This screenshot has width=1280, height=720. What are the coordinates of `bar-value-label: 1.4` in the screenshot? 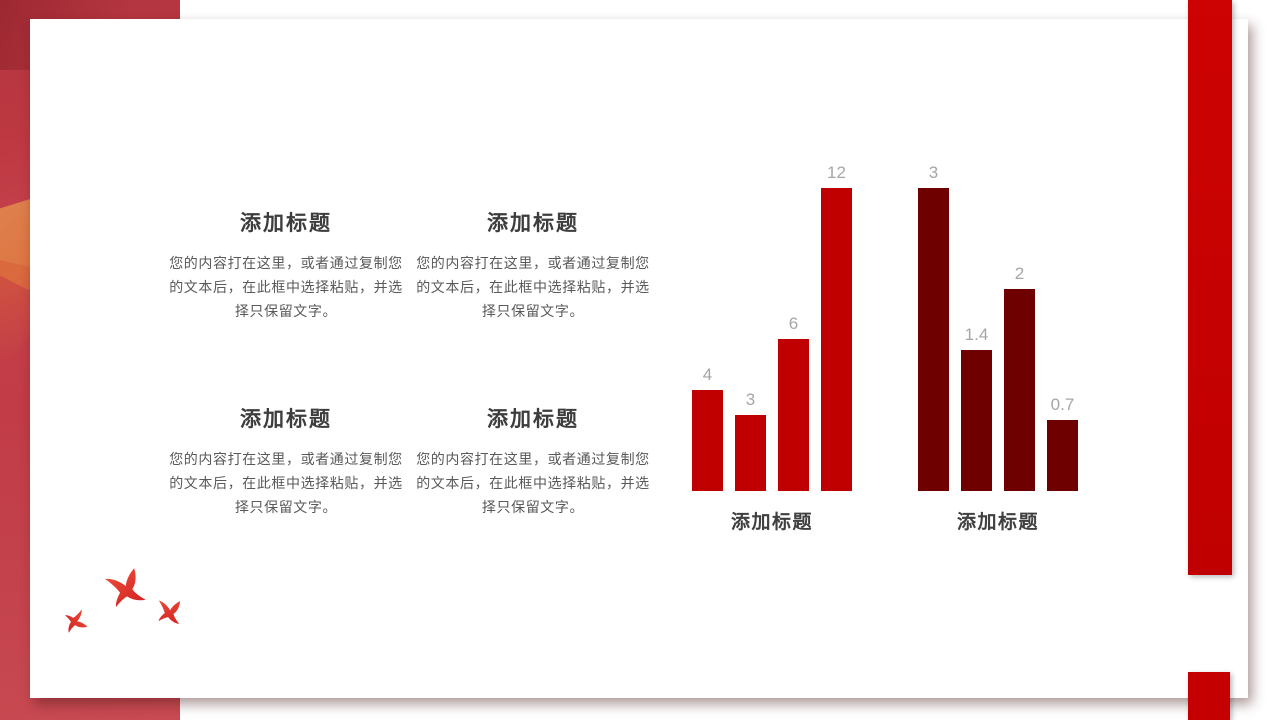 It's located at (976, 334).